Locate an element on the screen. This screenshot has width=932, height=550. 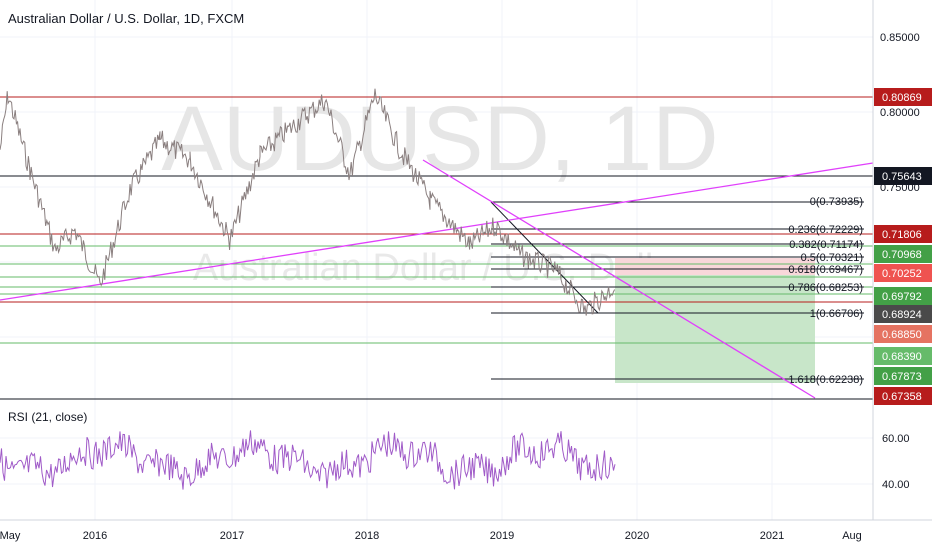
time-label-2018: 2018 is located at coordinates (367, 536).